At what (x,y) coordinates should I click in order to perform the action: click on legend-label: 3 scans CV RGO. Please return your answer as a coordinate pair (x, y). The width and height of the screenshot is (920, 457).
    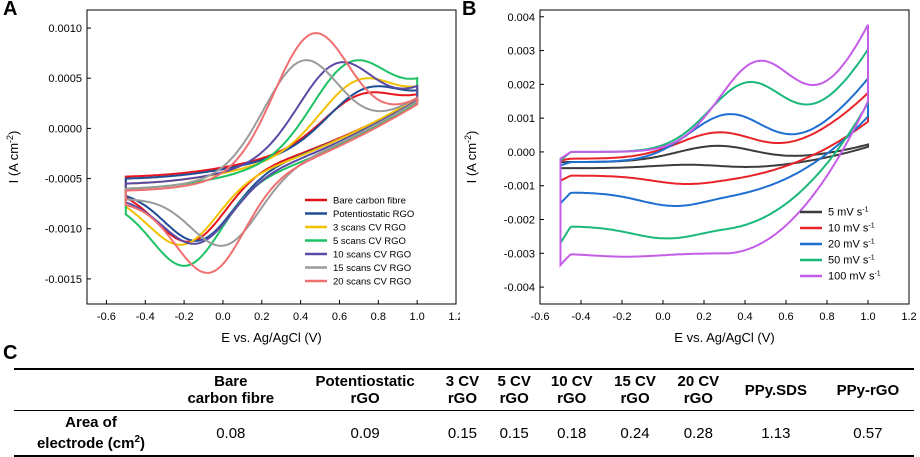
    Looking at the image, I should click on (369, 228).